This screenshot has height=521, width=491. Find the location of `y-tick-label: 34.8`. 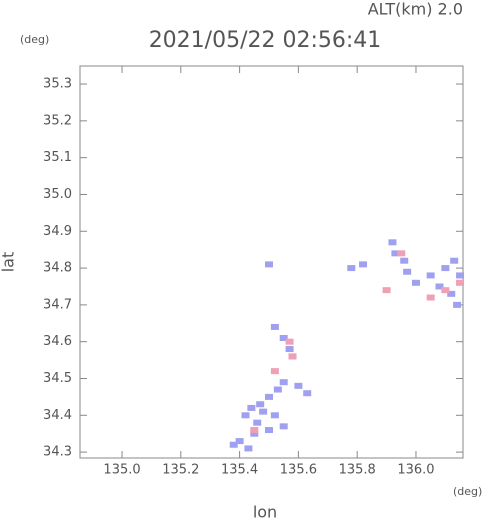

y-tick-label: 34.8 is located at coordinates (57, 268).